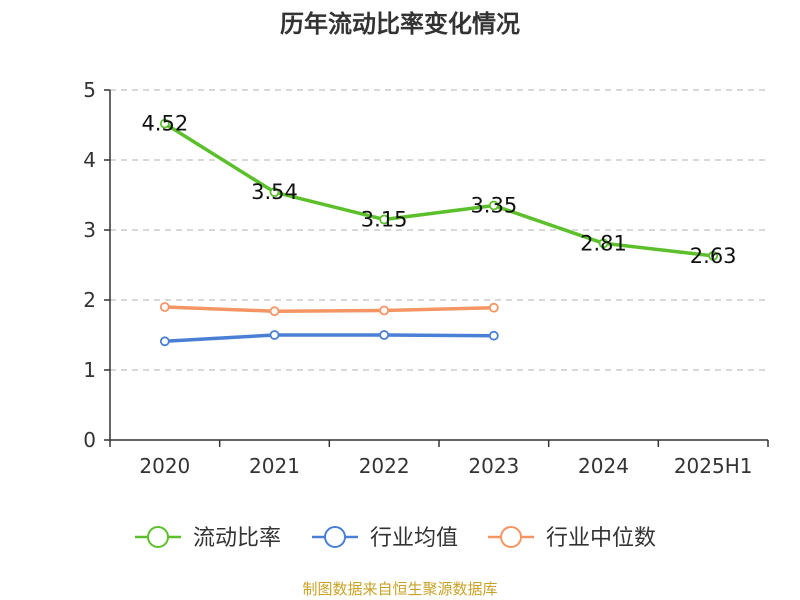 The width and height of the screenshot is (800, 600). Describe the element at coordinates (399, 589) in the screenshot. I see `source-note: 制图数据来自恒生聚源数据库` at that location.